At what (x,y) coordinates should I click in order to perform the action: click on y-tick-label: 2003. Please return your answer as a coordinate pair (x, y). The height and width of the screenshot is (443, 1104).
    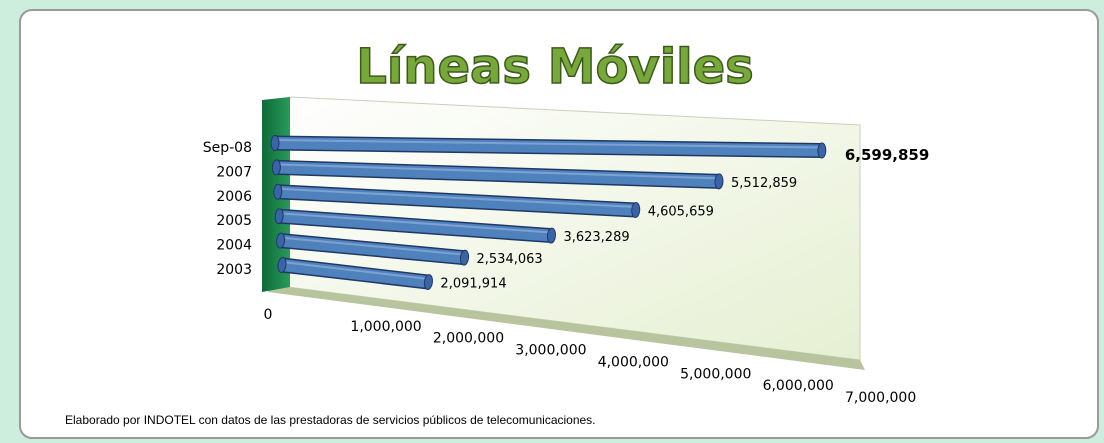
    Looking at the image, I should click on (234, 270).